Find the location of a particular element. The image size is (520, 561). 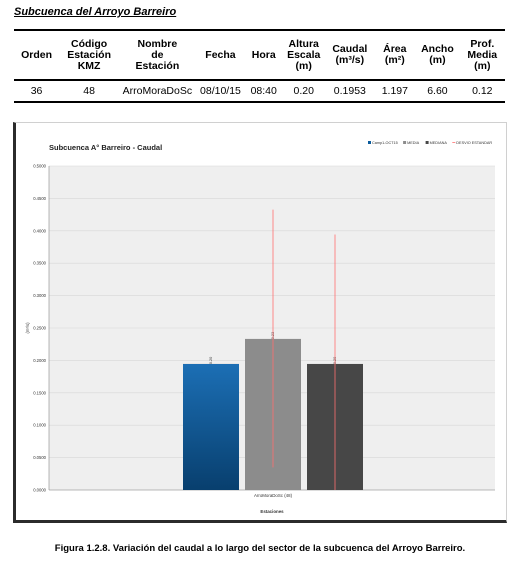

column-header: Altura Escala (m) is located at coordinates (304, 55).